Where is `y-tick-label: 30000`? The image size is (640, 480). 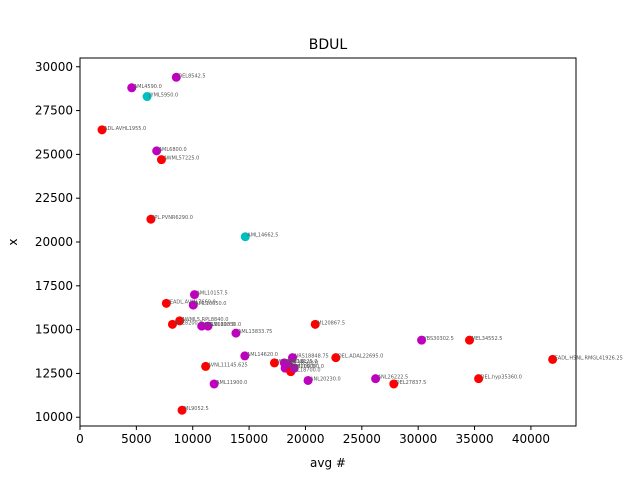
y-tick-label: 30000 is located at coordinates (54, 67).